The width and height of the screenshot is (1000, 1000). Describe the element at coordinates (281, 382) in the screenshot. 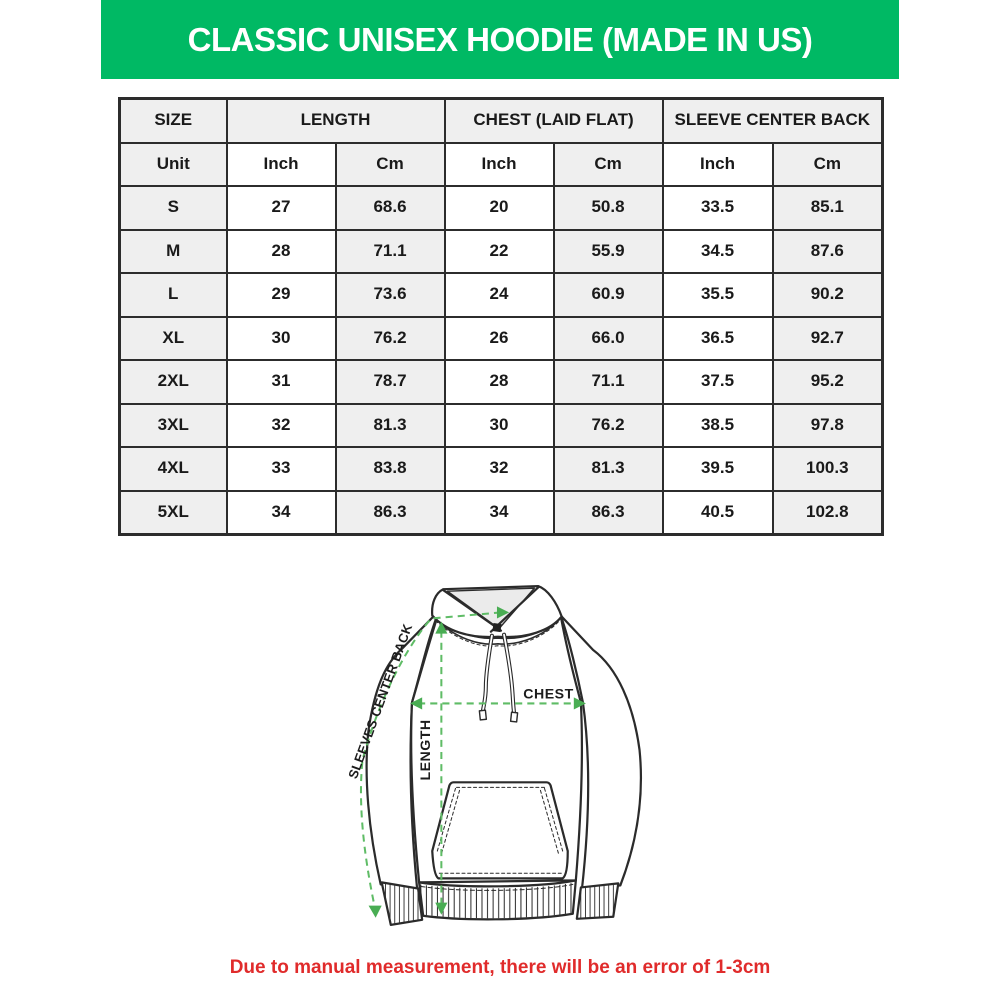

I see `value-cell: 31` at that location.